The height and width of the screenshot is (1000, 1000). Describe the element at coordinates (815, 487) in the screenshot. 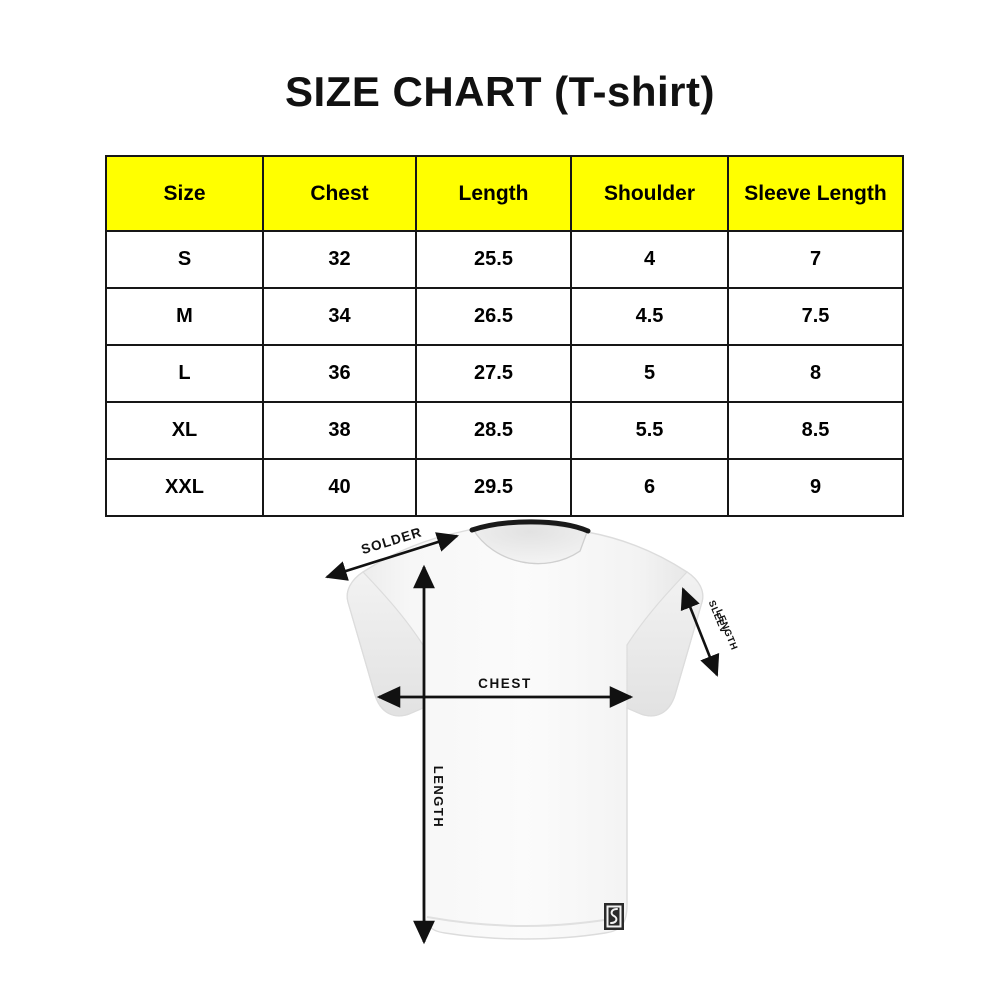

I see `cell-sleeve-length: 9` at that location.